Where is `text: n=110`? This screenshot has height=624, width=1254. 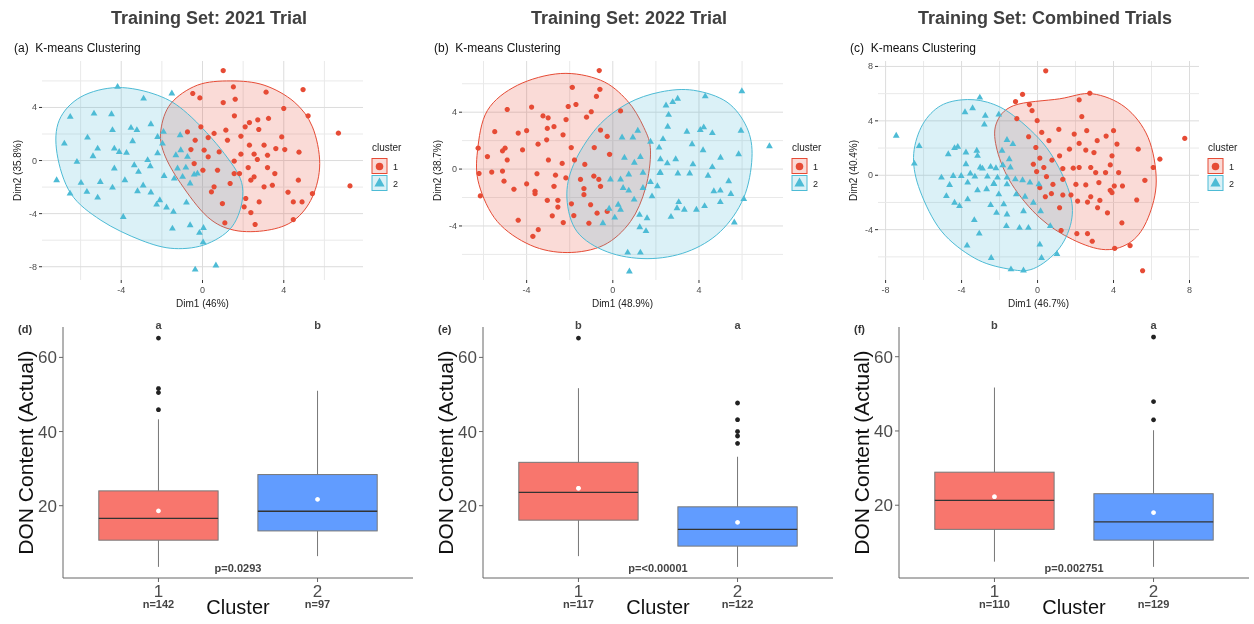 text: n=110 is located at coordinates (994, 604).